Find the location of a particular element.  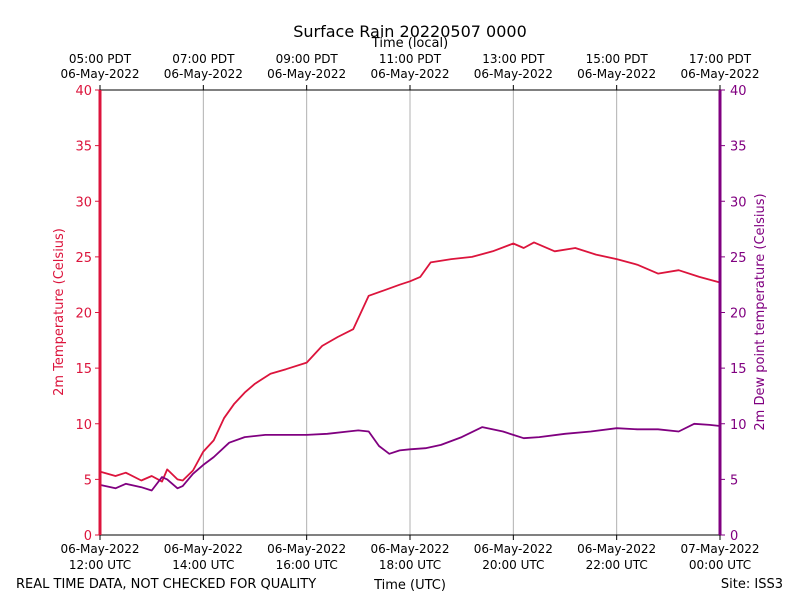

x-tick-label-bottom-time: 20:00 UTC is located at coordinates (513, 565).